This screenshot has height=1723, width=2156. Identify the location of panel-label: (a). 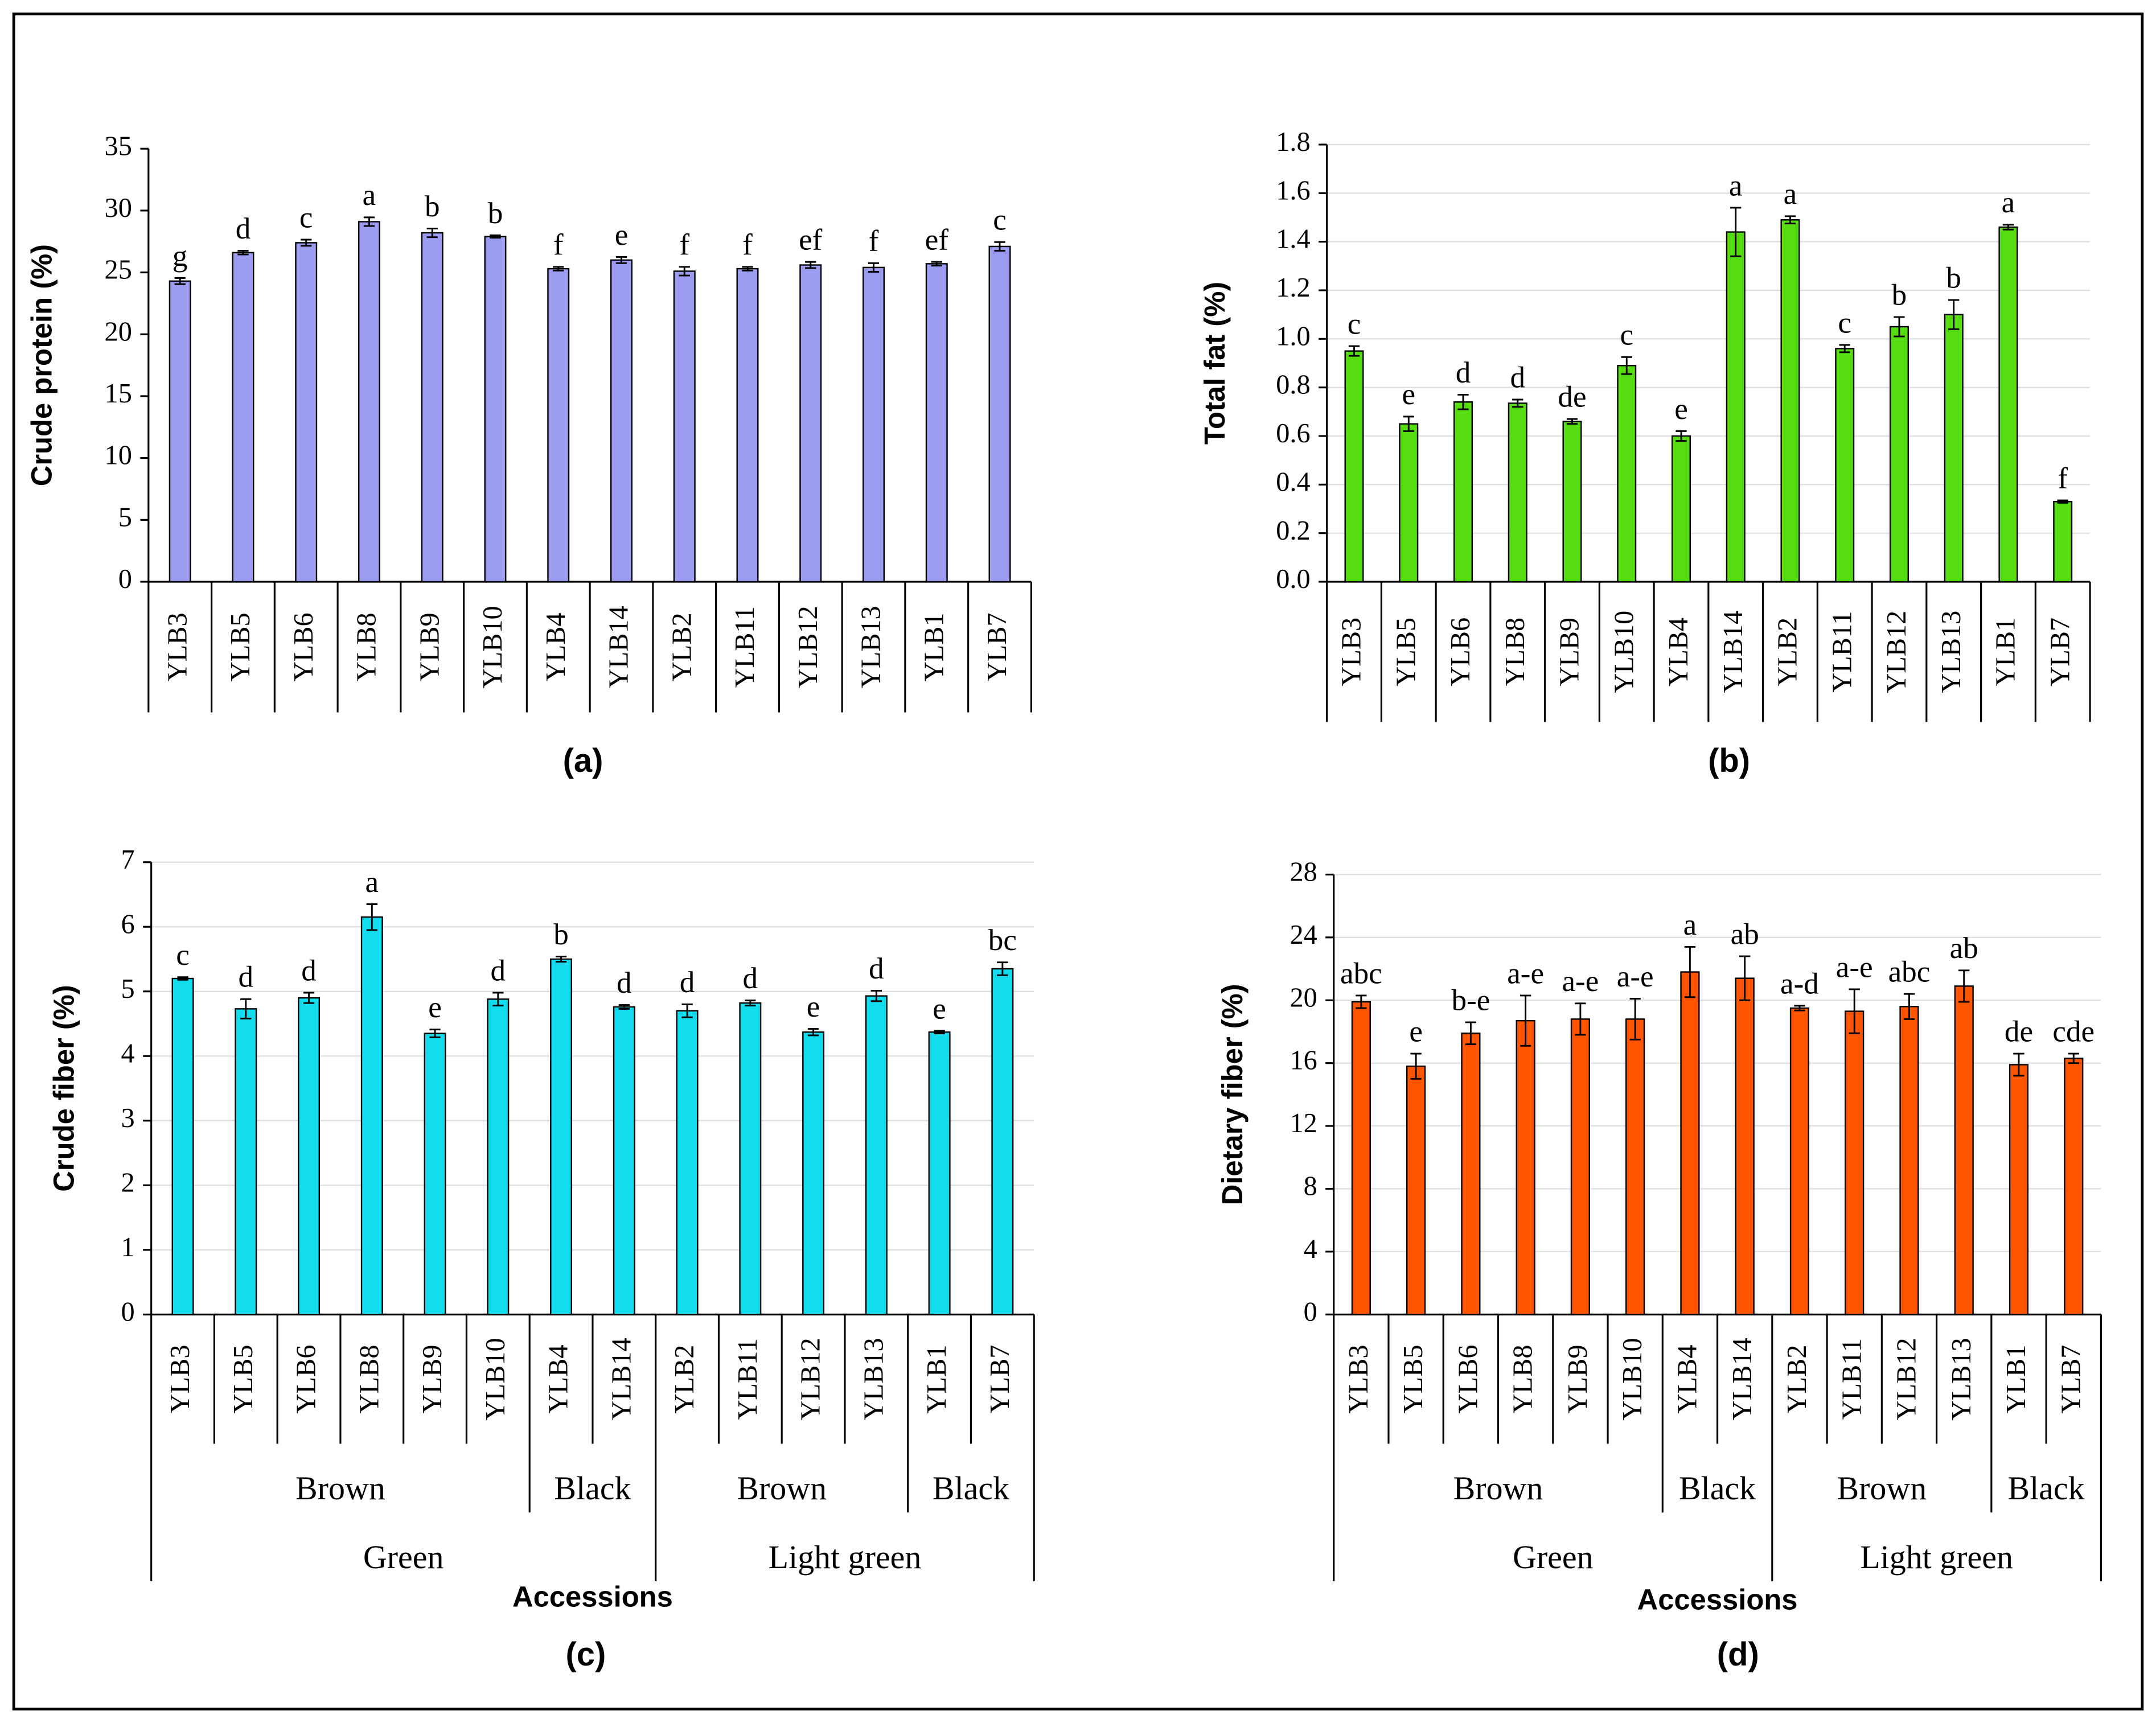
(583, 761).